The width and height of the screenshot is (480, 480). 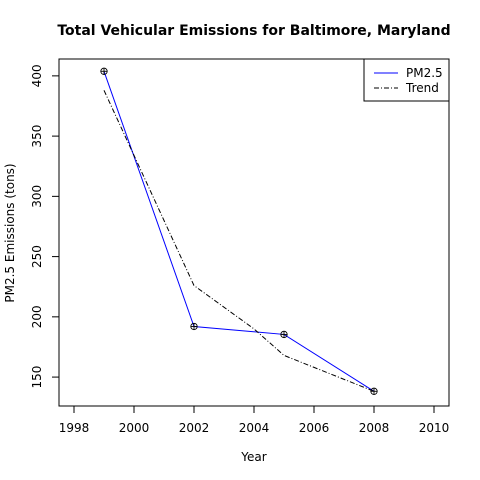 I want to click on y-axis: 150 200 250 300 350 400, so click(x=44, y=226).